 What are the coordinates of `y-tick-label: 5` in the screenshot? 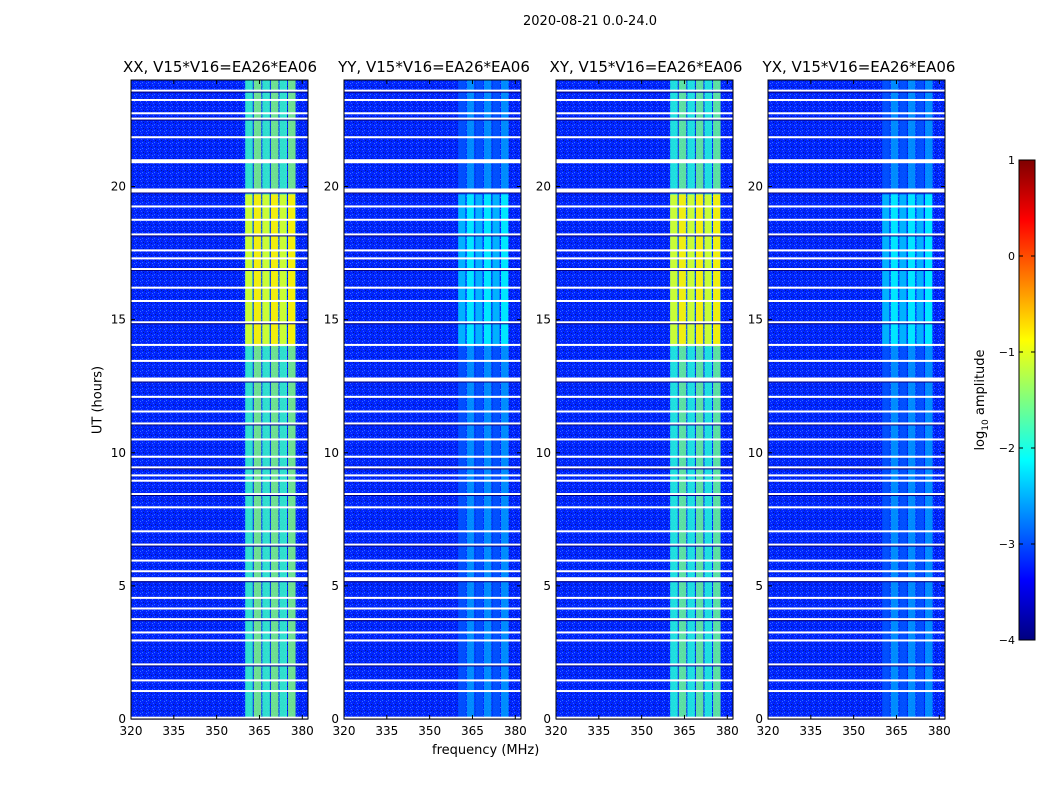 It's located at (335, 586).